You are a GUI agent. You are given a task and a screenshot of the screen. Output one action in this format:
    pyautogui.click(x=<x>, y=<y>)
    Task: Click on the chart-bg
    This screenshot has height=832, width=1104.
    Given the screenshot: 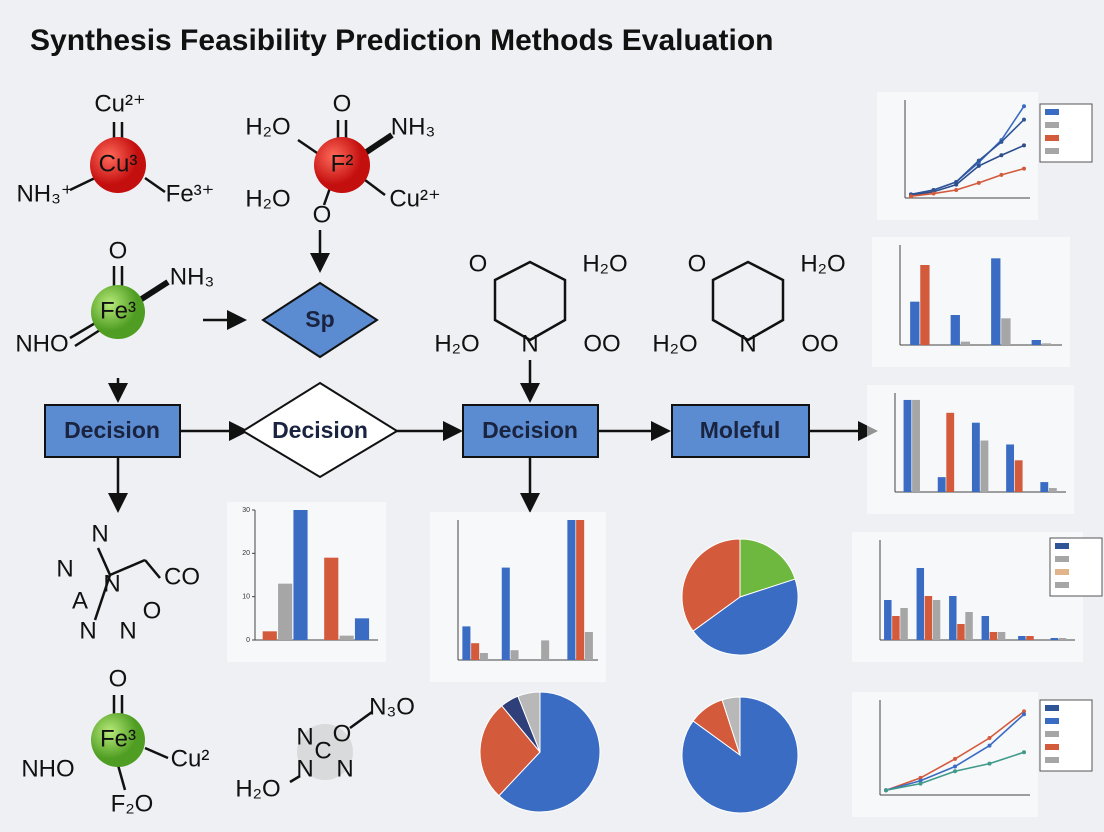 What is the action you would take?
    pyautogui.click(x=971, y=302)
    